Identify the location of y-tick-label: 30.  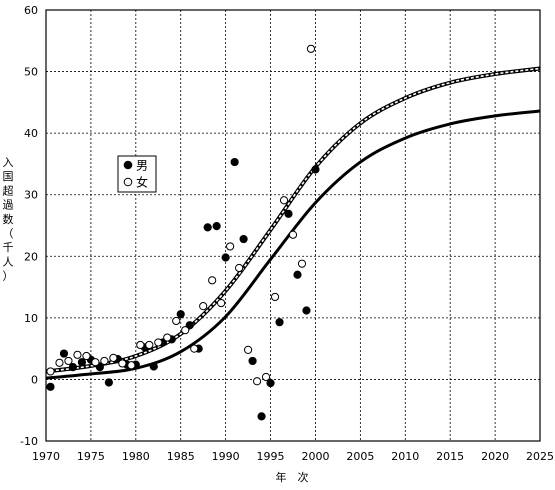
(31, 195).